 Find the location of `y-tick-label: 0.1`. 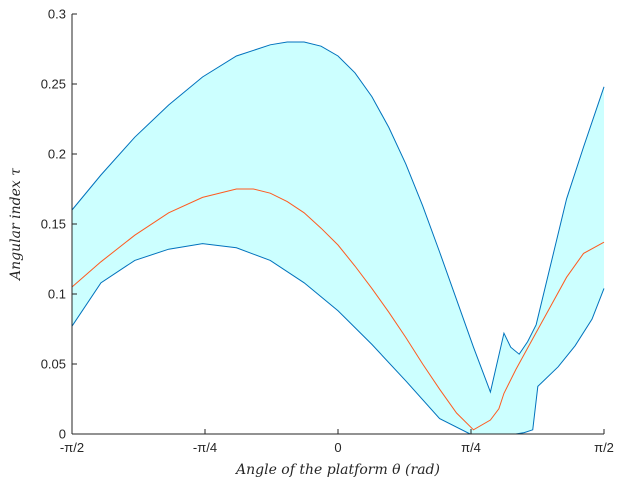

y-tick-label: 0.1 is located at coordinates (57, 294).